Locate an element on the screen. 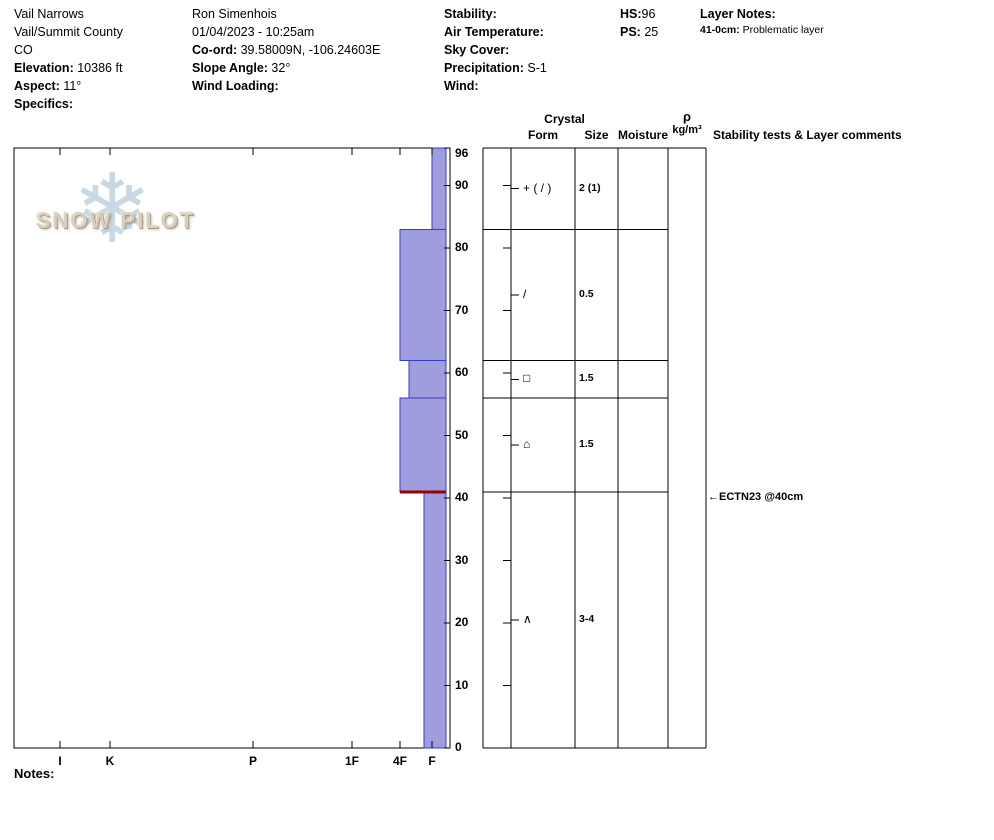  layer-note-item: 41-0cm: Problematic layer is located at coordinates (762, 30).